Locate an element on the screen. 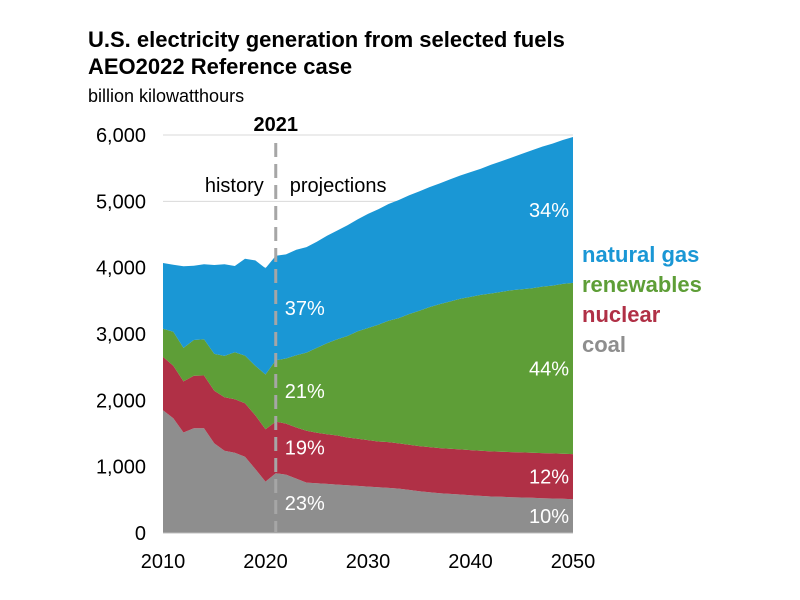  area-renewables is located at coordinates (368, 368).